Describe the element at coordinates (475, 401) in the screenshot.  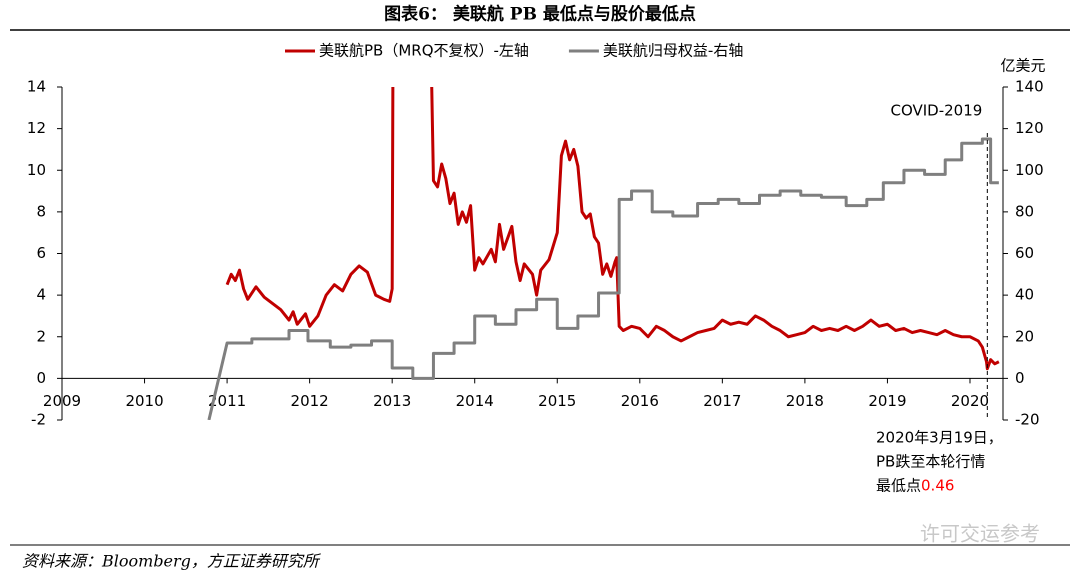
I see `x-tick-label: 2014` at that location.